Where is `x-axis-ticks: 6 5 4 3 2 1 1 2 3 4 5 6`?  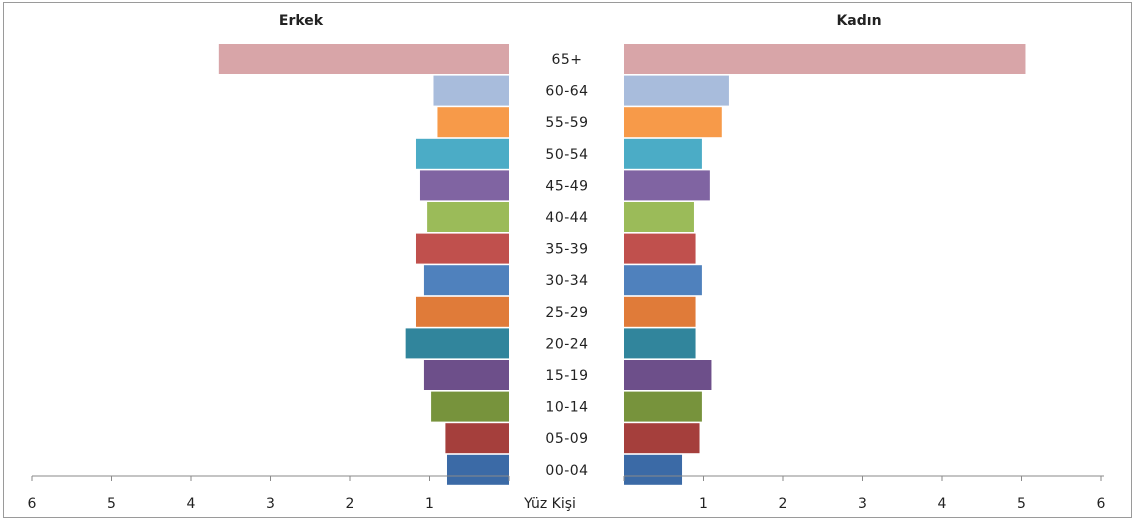
x-axis-ticks: 6 5 4 3 2 1 1 2 3 4 5 6 is located at coordinates (567, 494).